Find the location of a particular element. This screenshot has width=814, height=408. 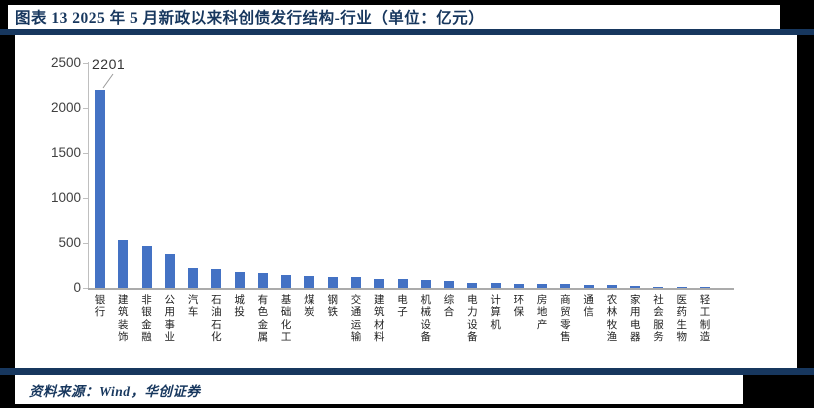

x-category-label-char: 工 is located at coordinates (286, 337).